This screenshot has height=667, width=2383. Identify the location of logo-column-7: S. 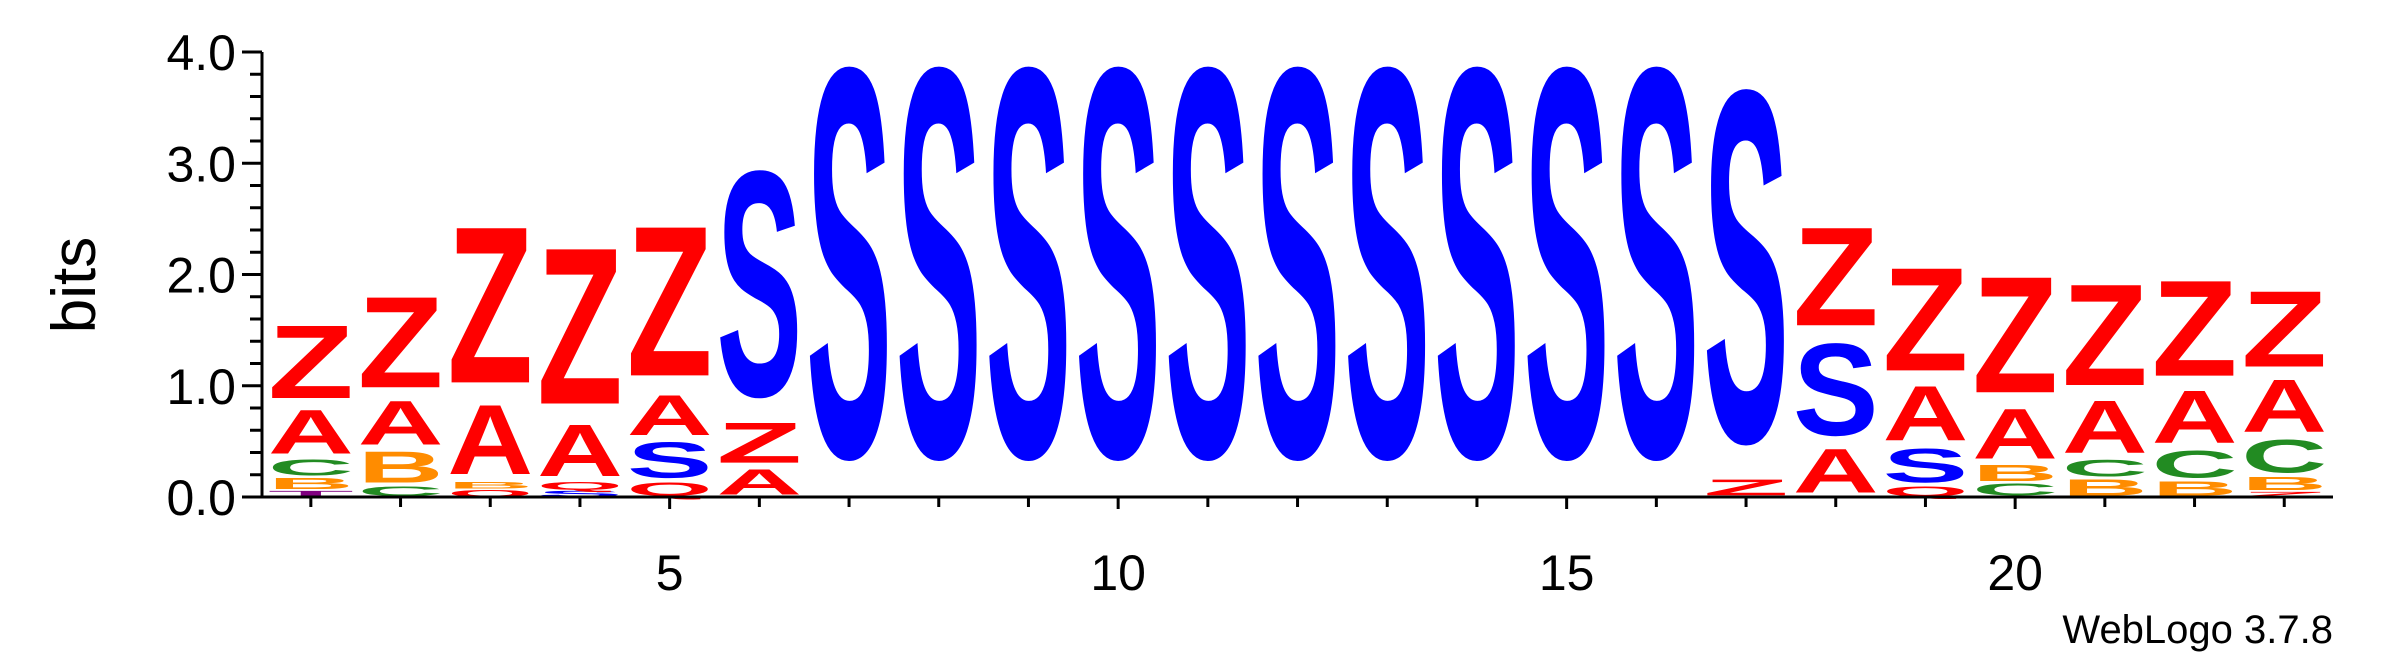
(849, 287).